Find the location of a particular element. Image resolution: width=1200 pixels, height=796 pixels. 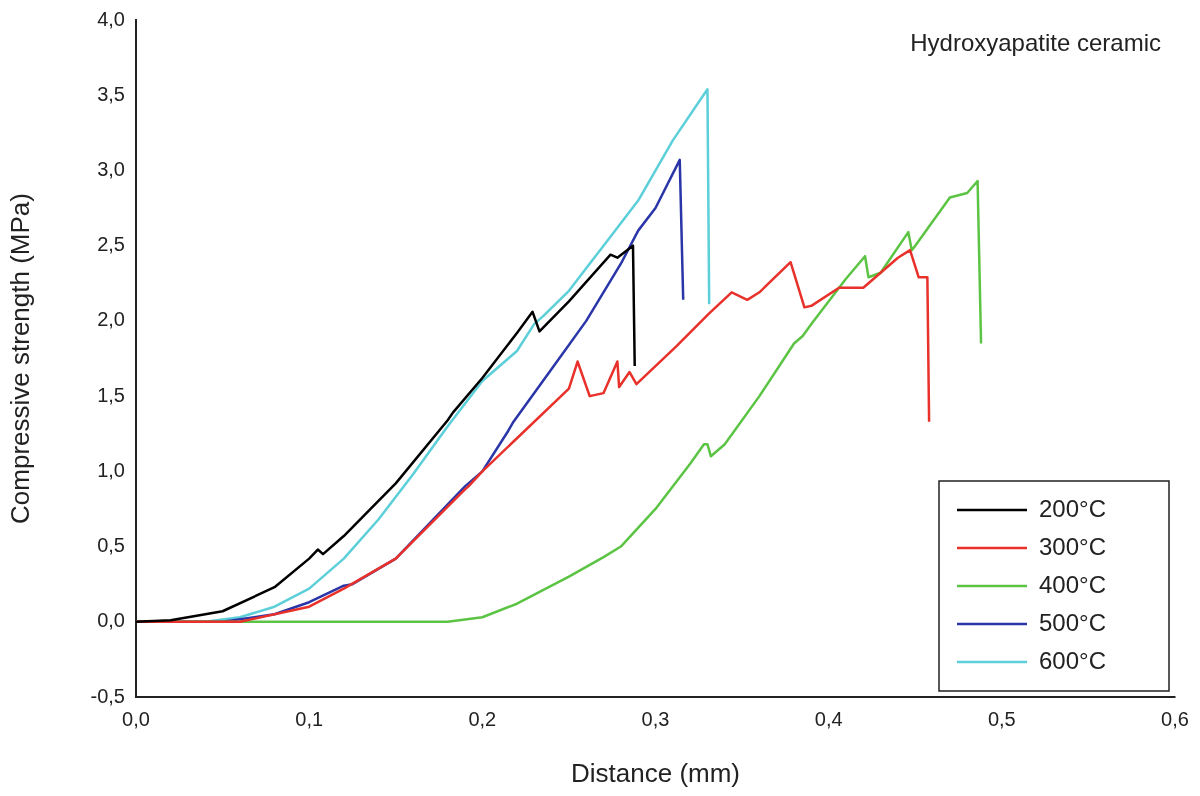

y-tick-label: 0,5 is located at coordinates (111, 545).